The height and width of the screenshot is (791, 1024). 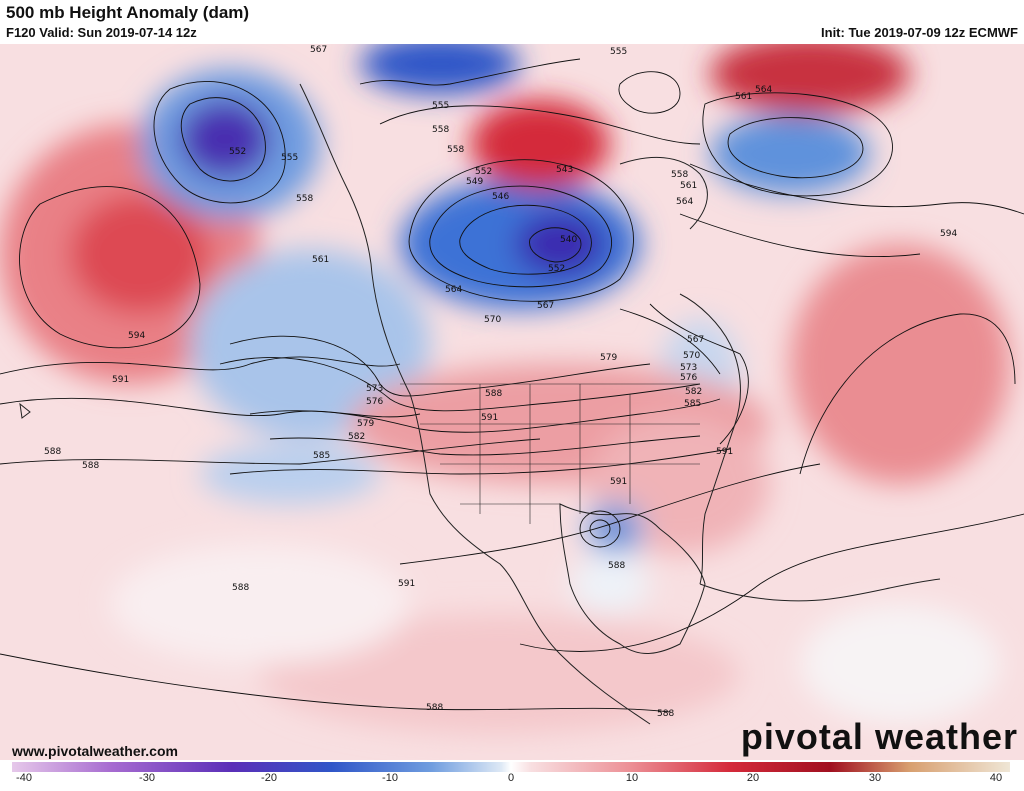 What do you see at coordinates (128, 12) in the screenshot?
I see `map-title: 500 mb Height Anomaly (dam)` at bounding box center [128, 12].